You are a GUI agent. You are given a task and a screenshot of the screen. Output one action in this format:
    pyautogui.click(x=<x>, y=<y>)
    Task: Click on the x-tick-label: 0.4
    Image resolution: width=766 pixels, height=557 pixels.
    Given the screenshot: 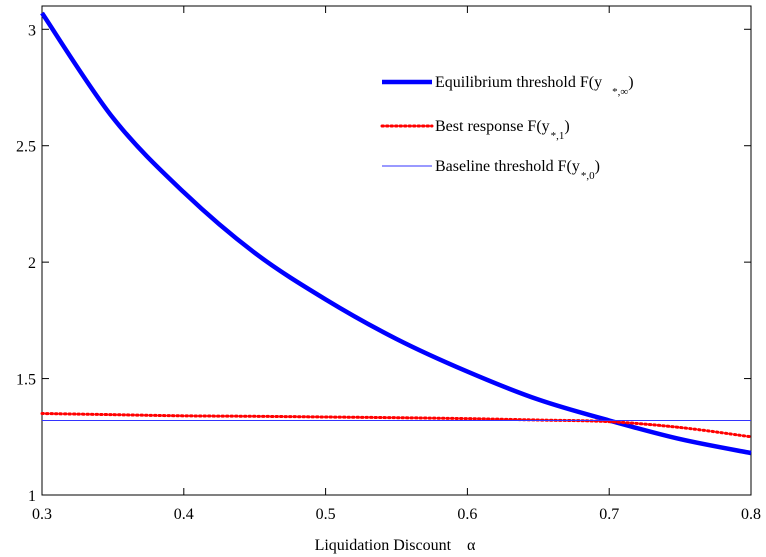 What is the action you would take?
    pyautogui.click(x=184, y=514)
    